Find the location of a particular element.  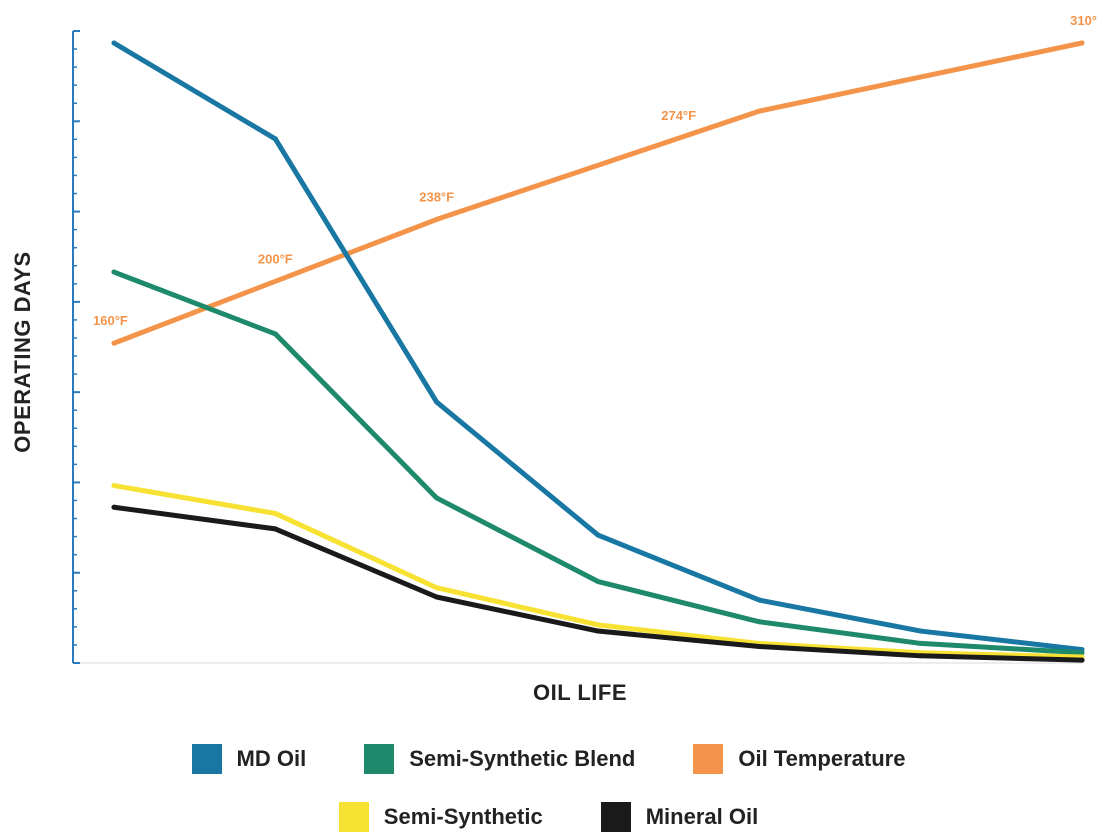

legend-item-md-oil: MD Oil is located at coordinates (249, 759).